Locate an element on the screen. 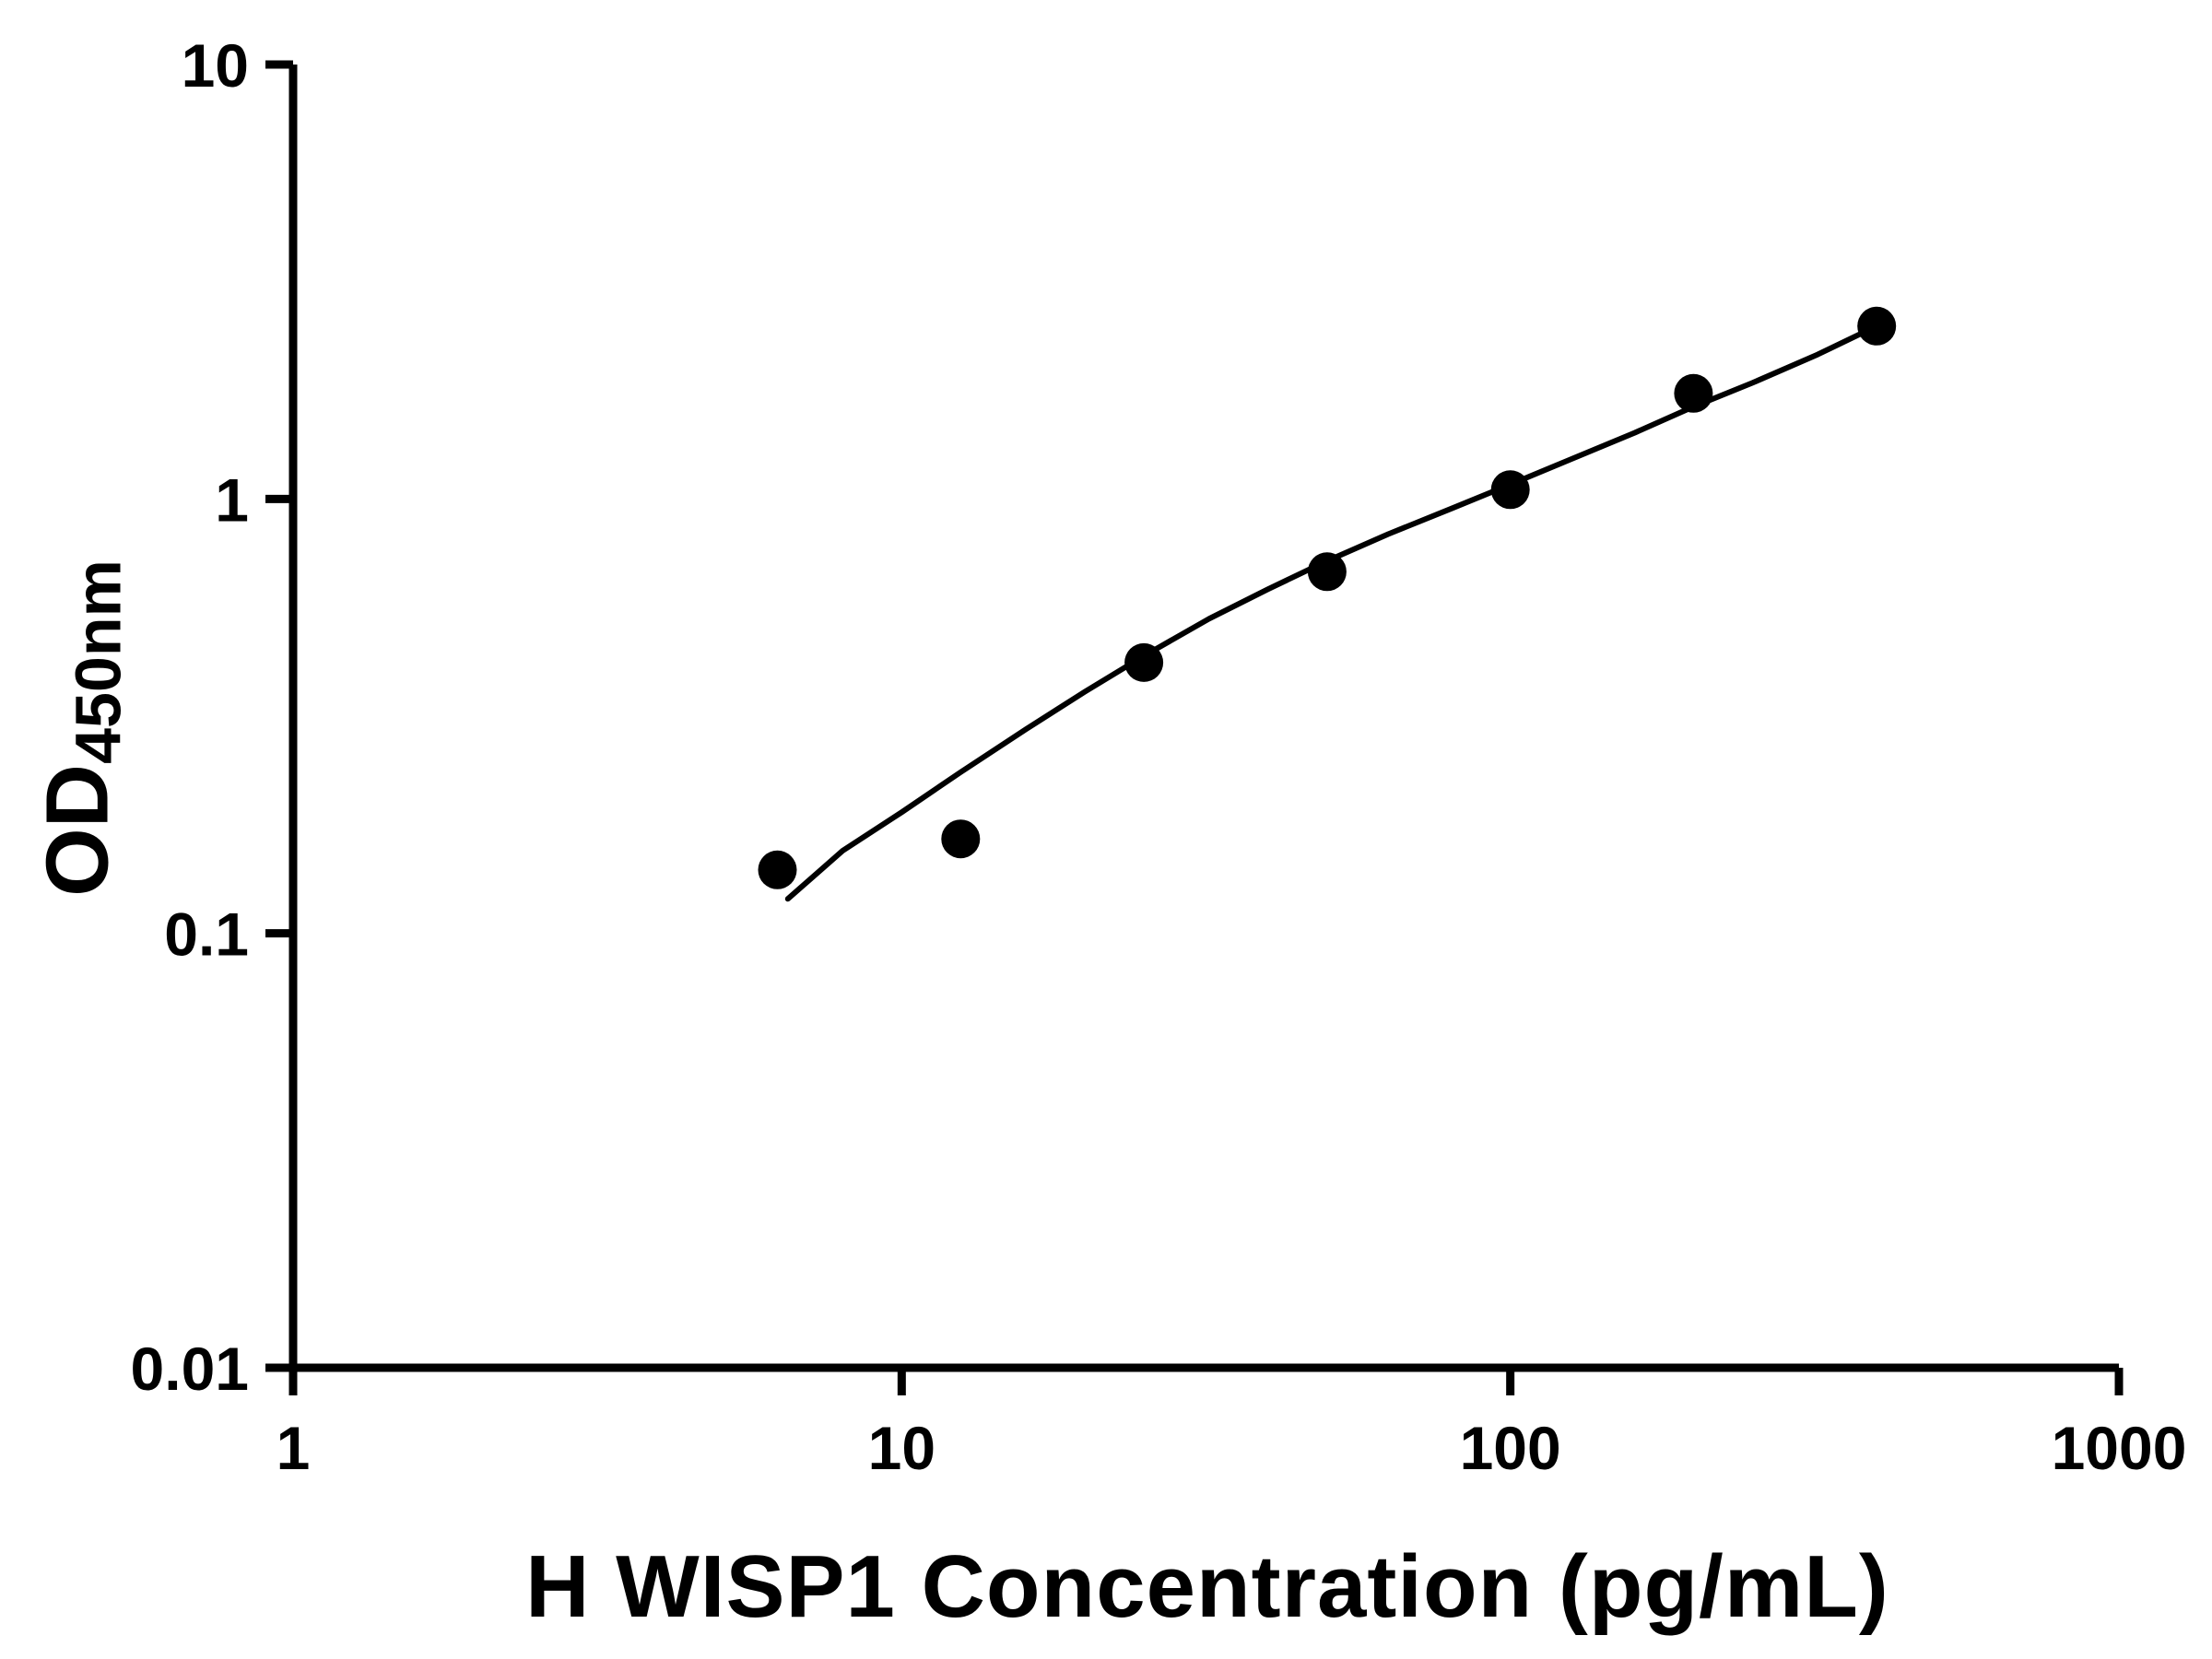  y-tick-label: 1 is located at coordinates (232, 499).